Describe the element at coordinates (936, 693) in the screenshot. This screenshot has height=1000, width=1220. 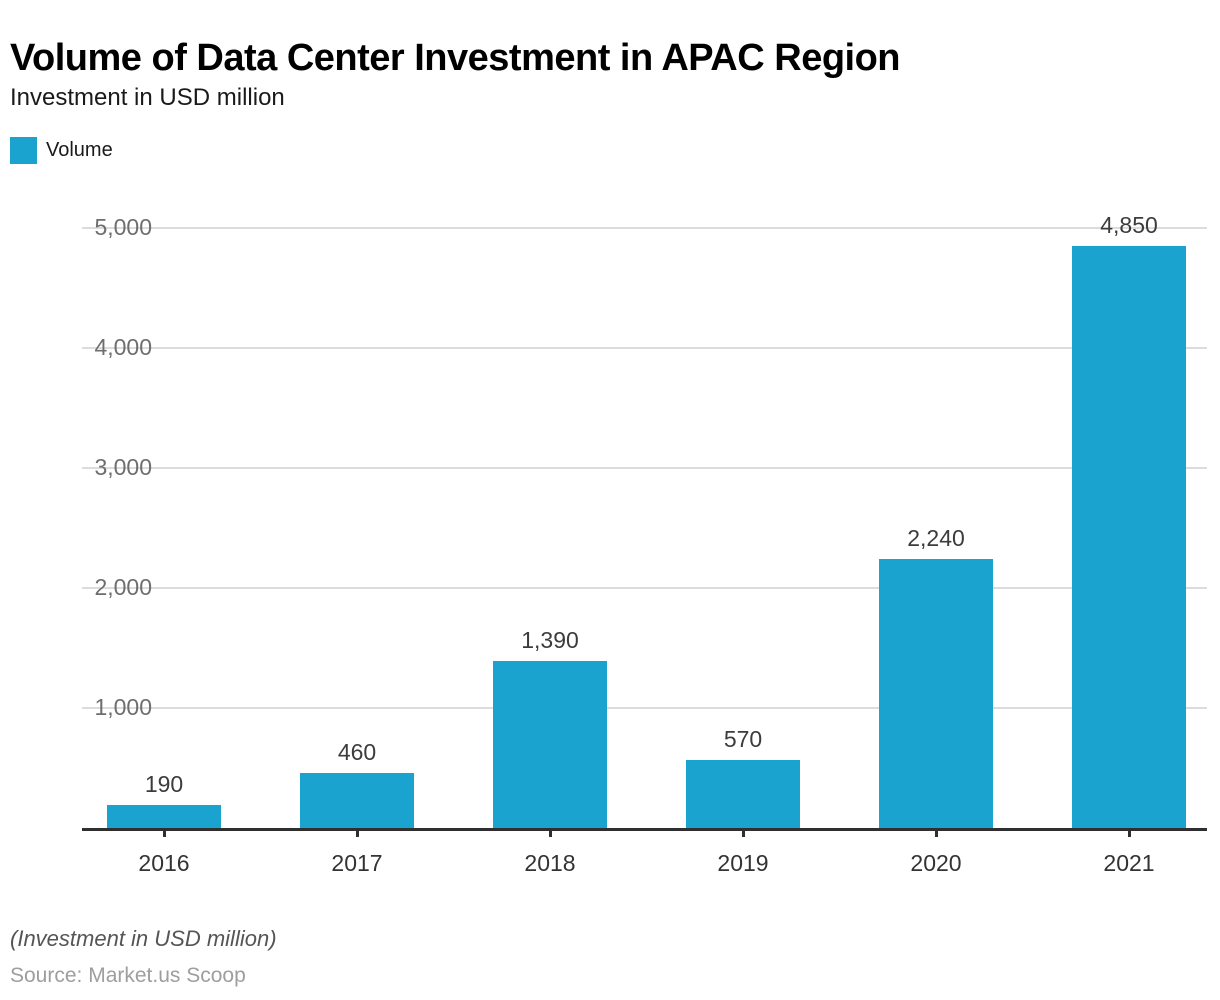
I see `bar-2020` at that location.